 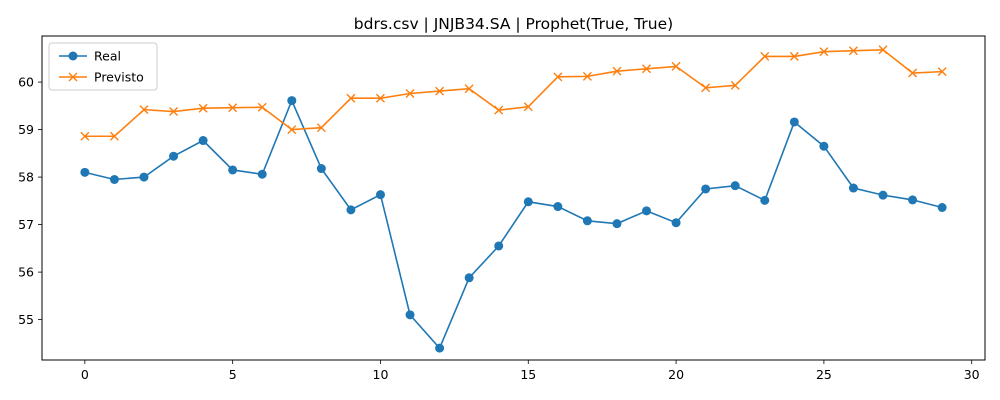 I want to click on y-axis: 55 56 57 58 59 60, so click(x=30, y=201).